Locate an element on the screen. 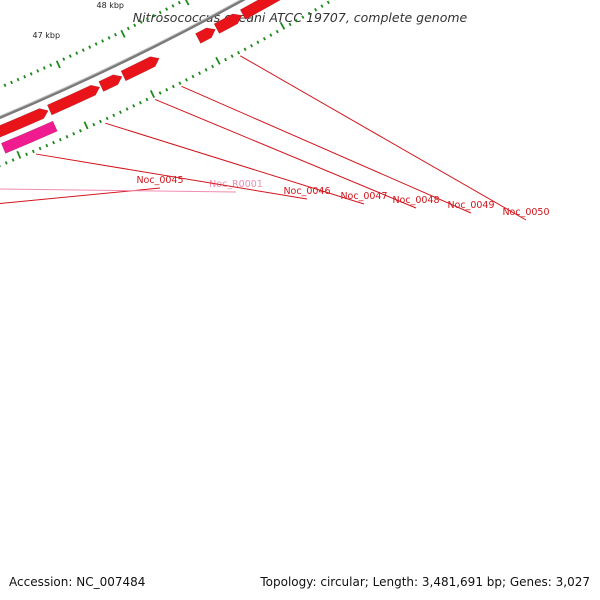 This screenshot has width=600, height=600. gene-label: Noc_0047 is located at coordinates (363, 196).